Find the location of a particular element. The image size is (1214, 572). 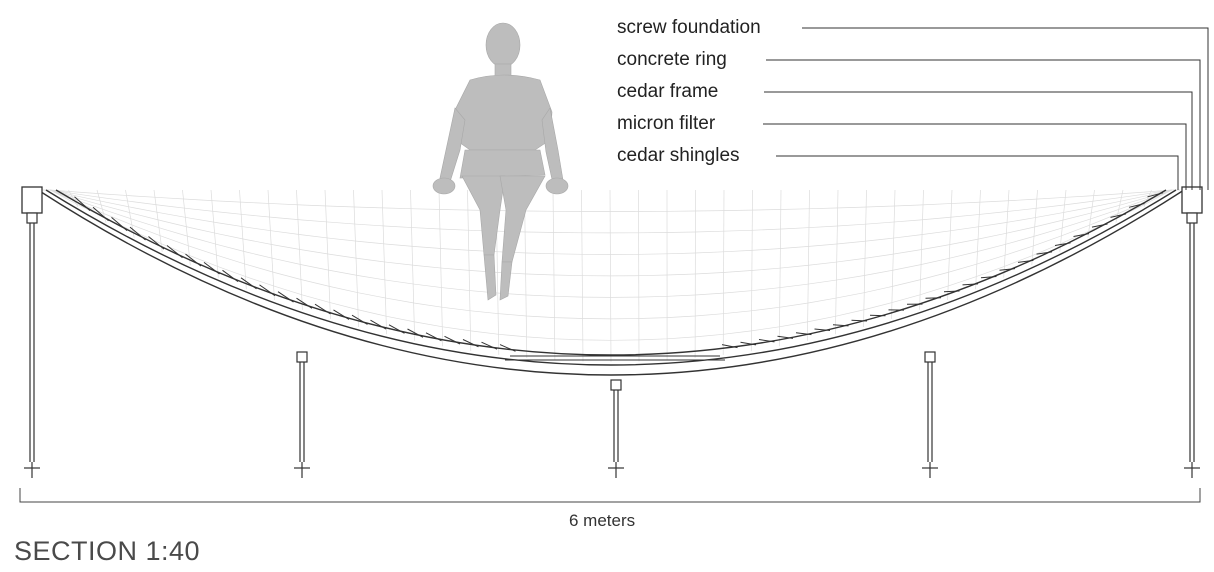

dimension-label: 6 meters is located at coordinates (602, 520).